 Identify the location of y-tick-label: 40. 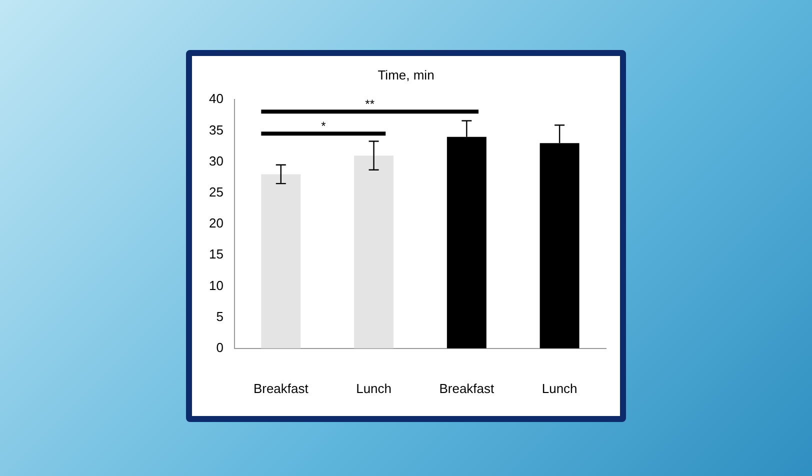
(216, 98).